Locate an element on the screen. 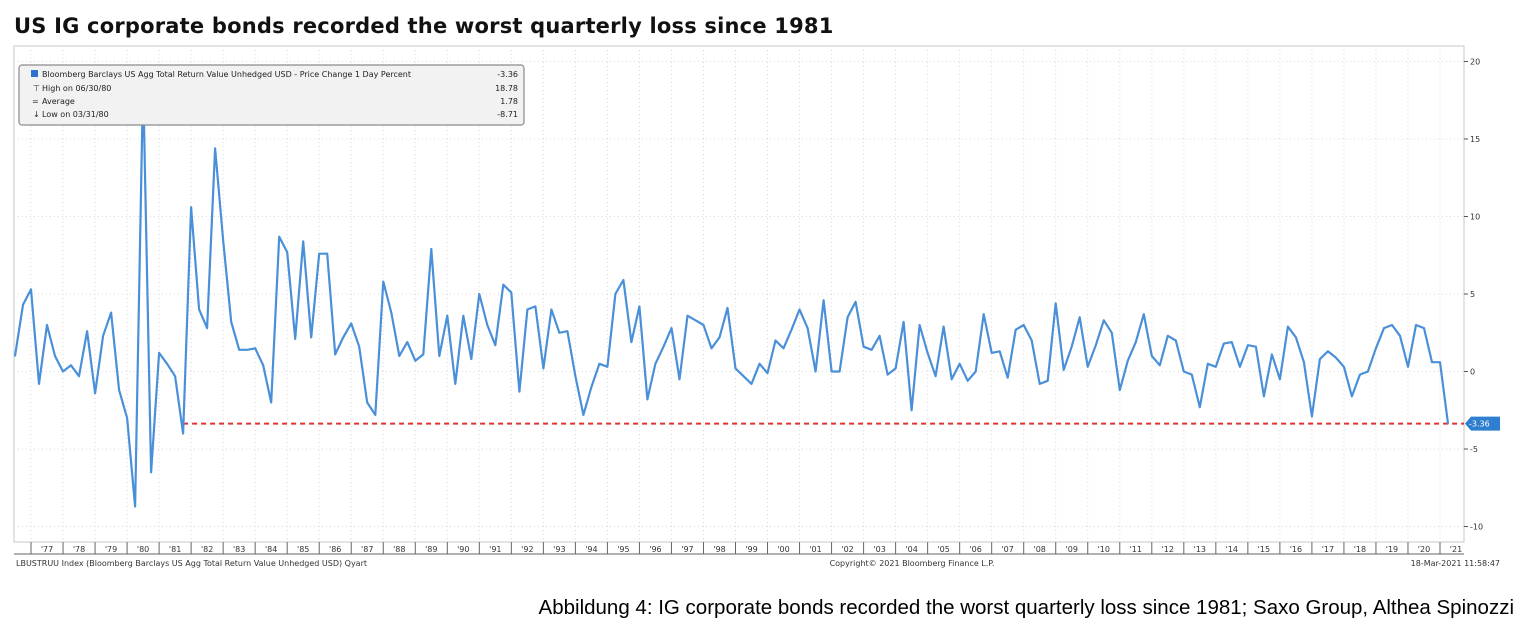 The width and height of the screenshot is (1520, 636). x-tick-label: '87 is located at coordinates (367, 549).